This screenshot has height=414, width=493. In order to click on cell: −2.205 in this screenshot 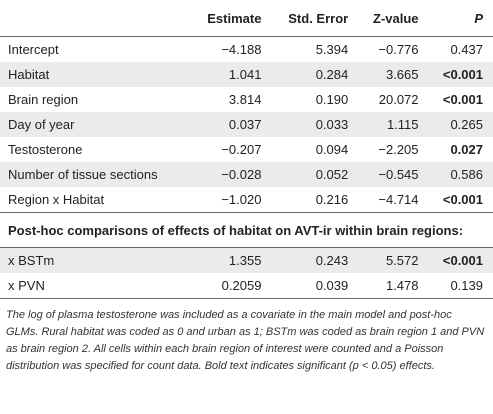, I will do `click(398, 149)`.